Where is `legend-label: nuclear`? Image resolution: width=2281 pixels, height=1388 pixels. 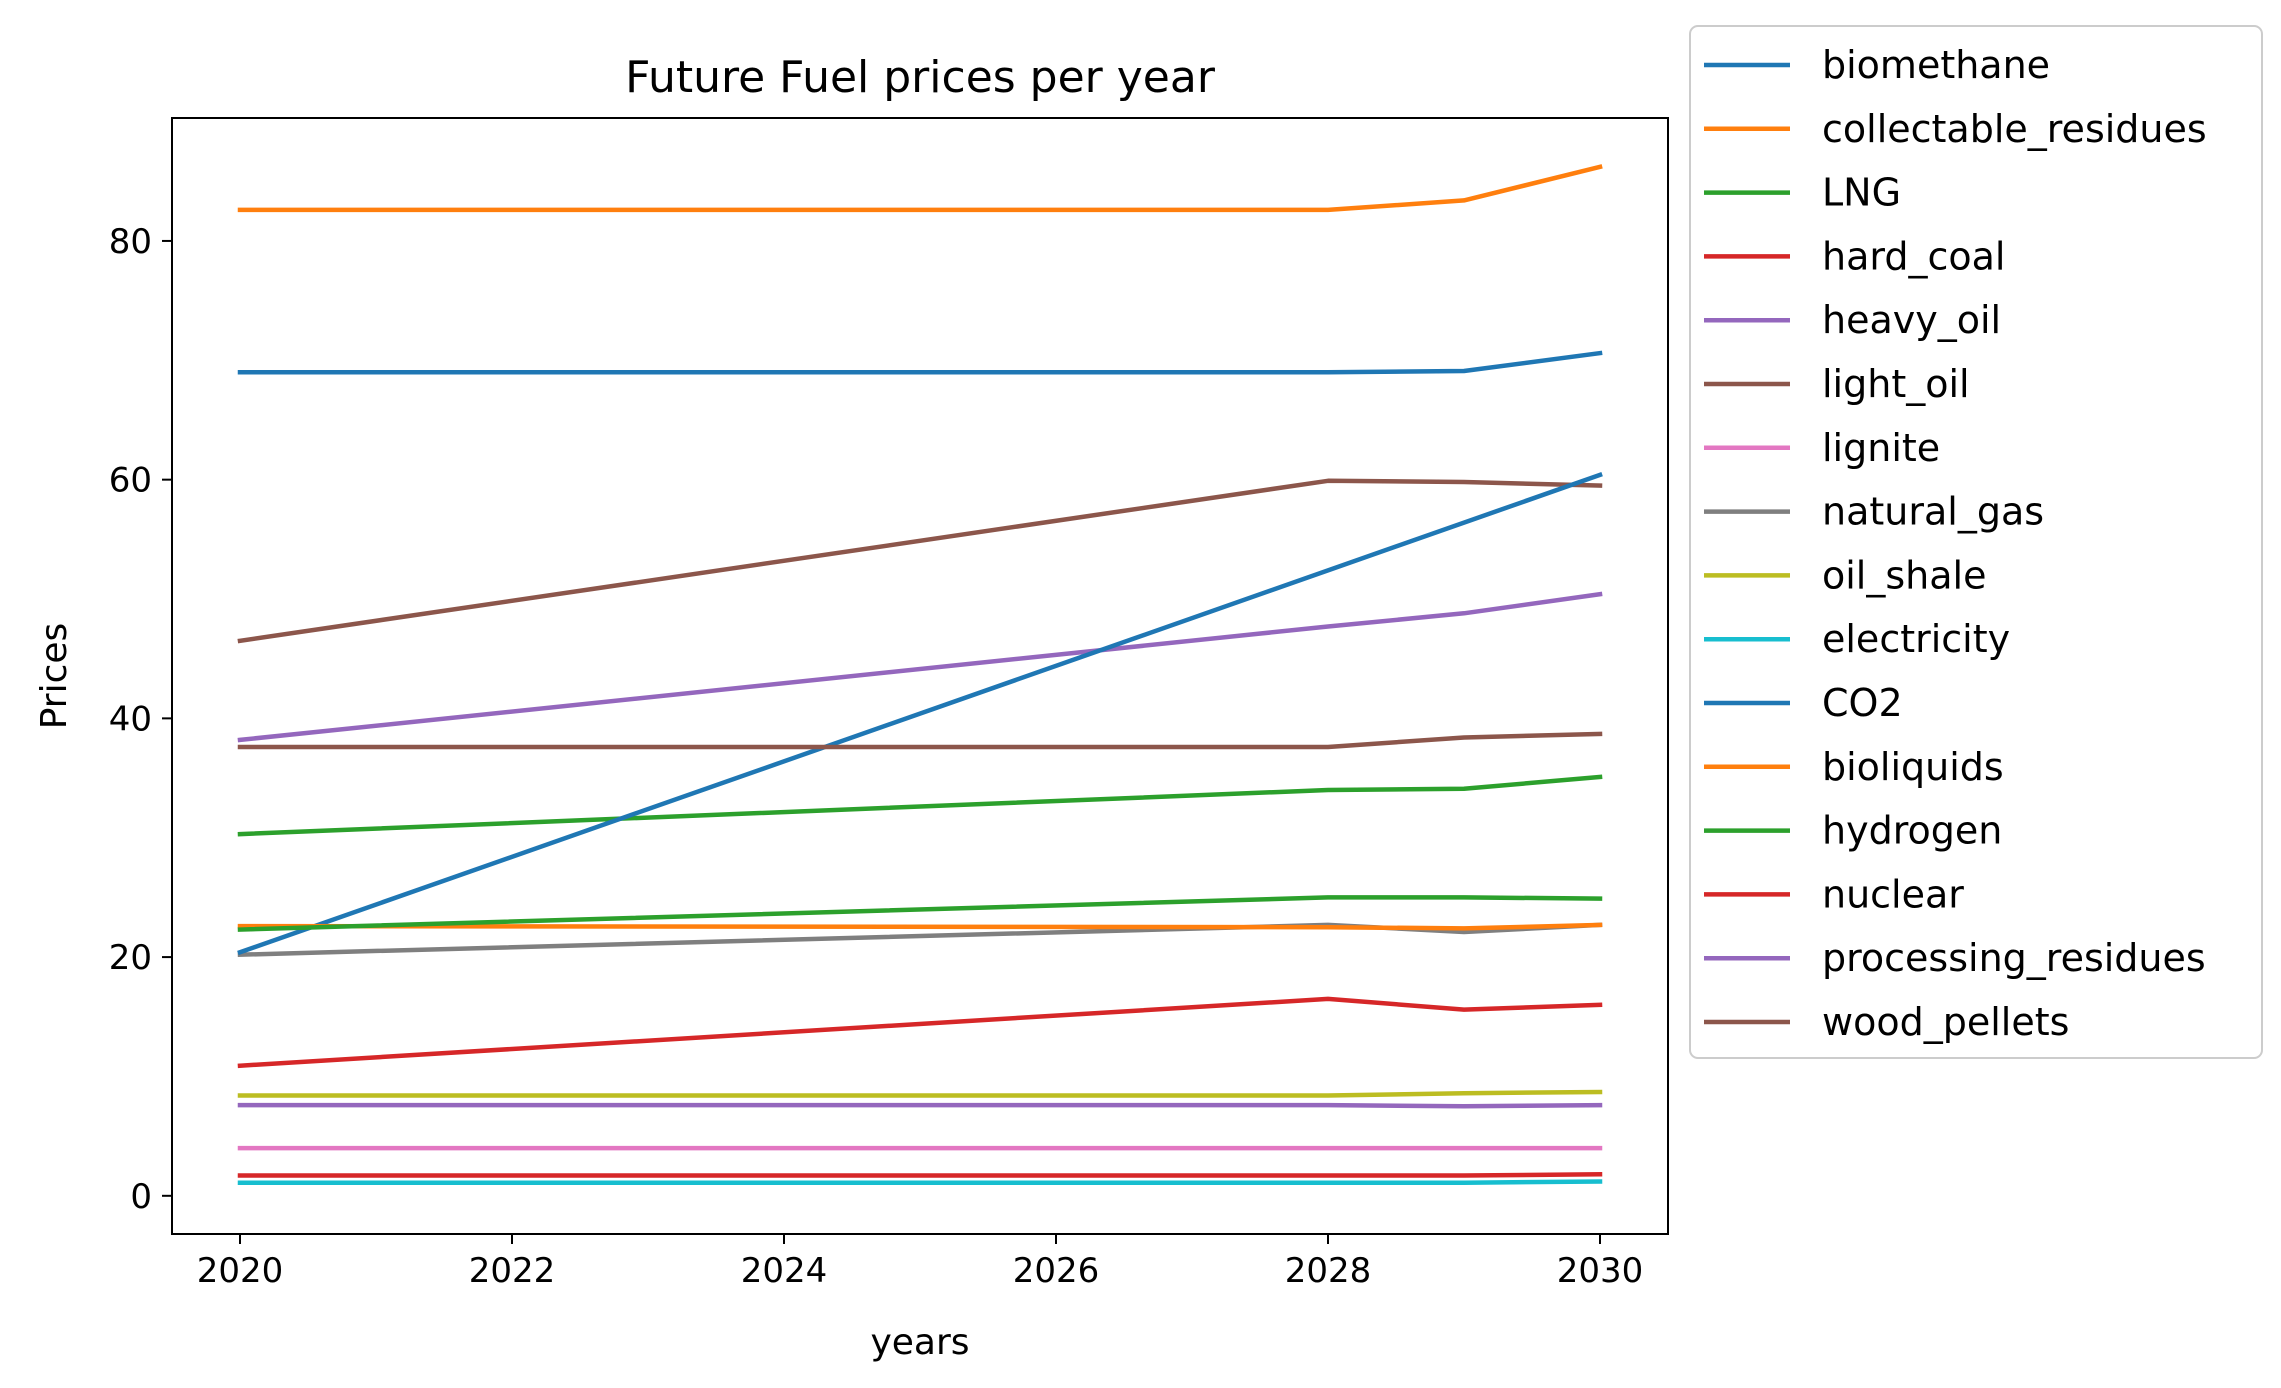
legend-label: nuclear is located at coordinates (1893, 894).